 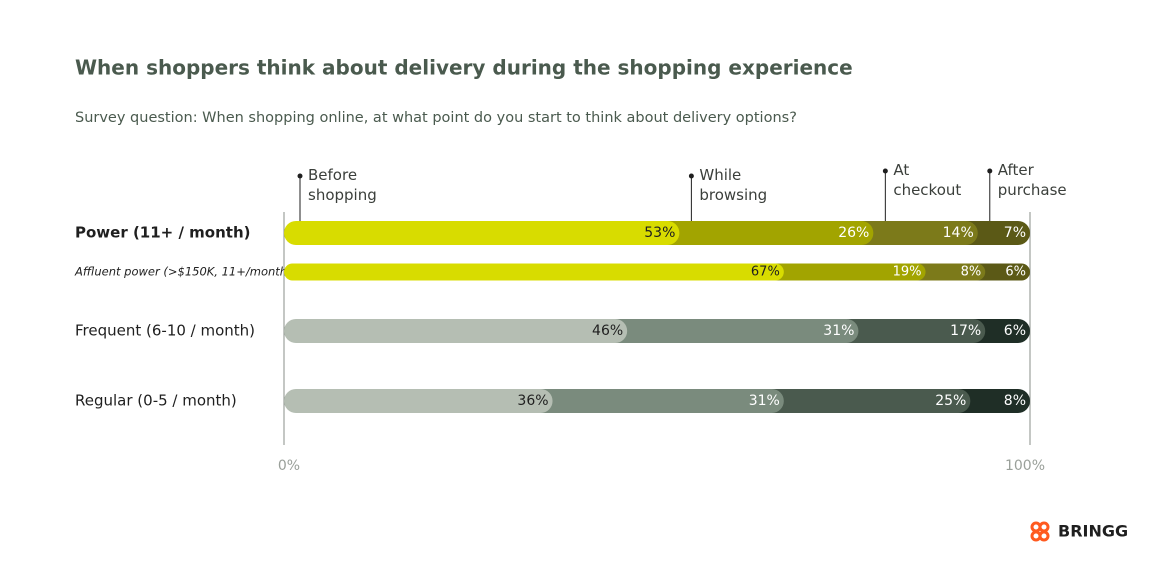 What do you see at coordinates (1032, 180) in the screenshot?
I see `legend-label: After purchase` at bounding box center [1032, 180].